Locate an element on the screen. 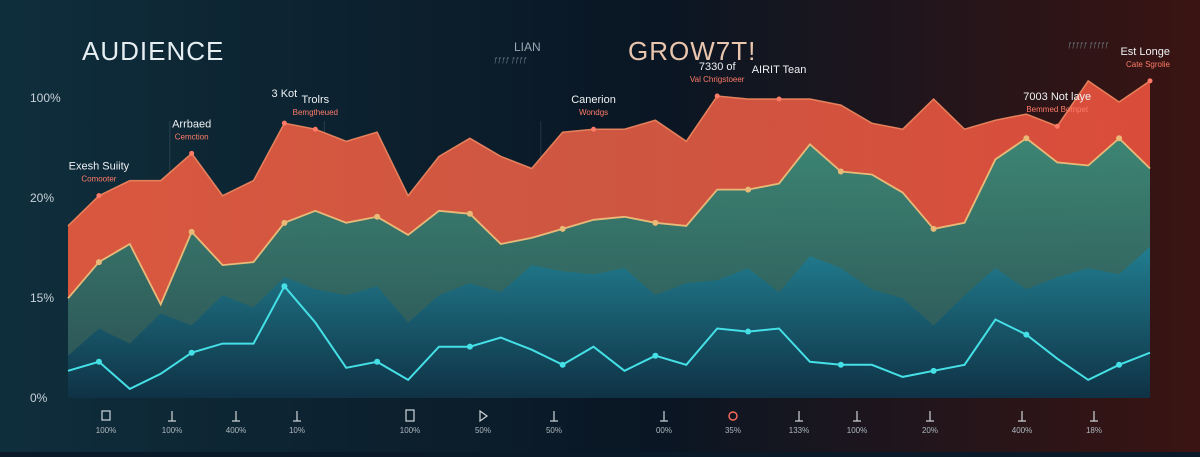  x-tick-label-5: 50% is located at coordinates (483, 430).